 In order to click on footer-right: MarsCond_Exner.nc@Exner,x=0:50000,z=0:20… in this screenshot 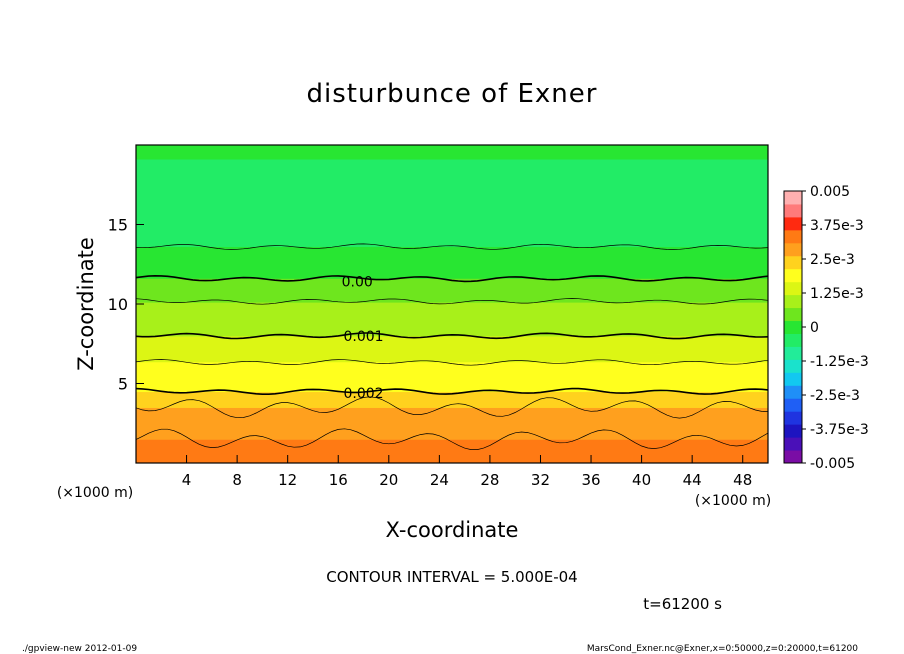, I will do `click(722, 649)`.